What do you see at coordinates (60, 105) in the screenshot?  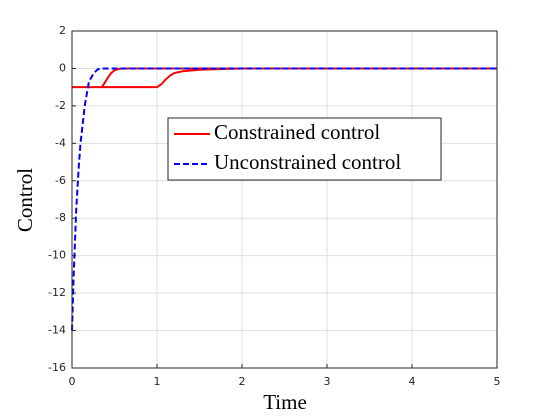 I see `y-tick-label: -2` at bounding box center [60, 105].